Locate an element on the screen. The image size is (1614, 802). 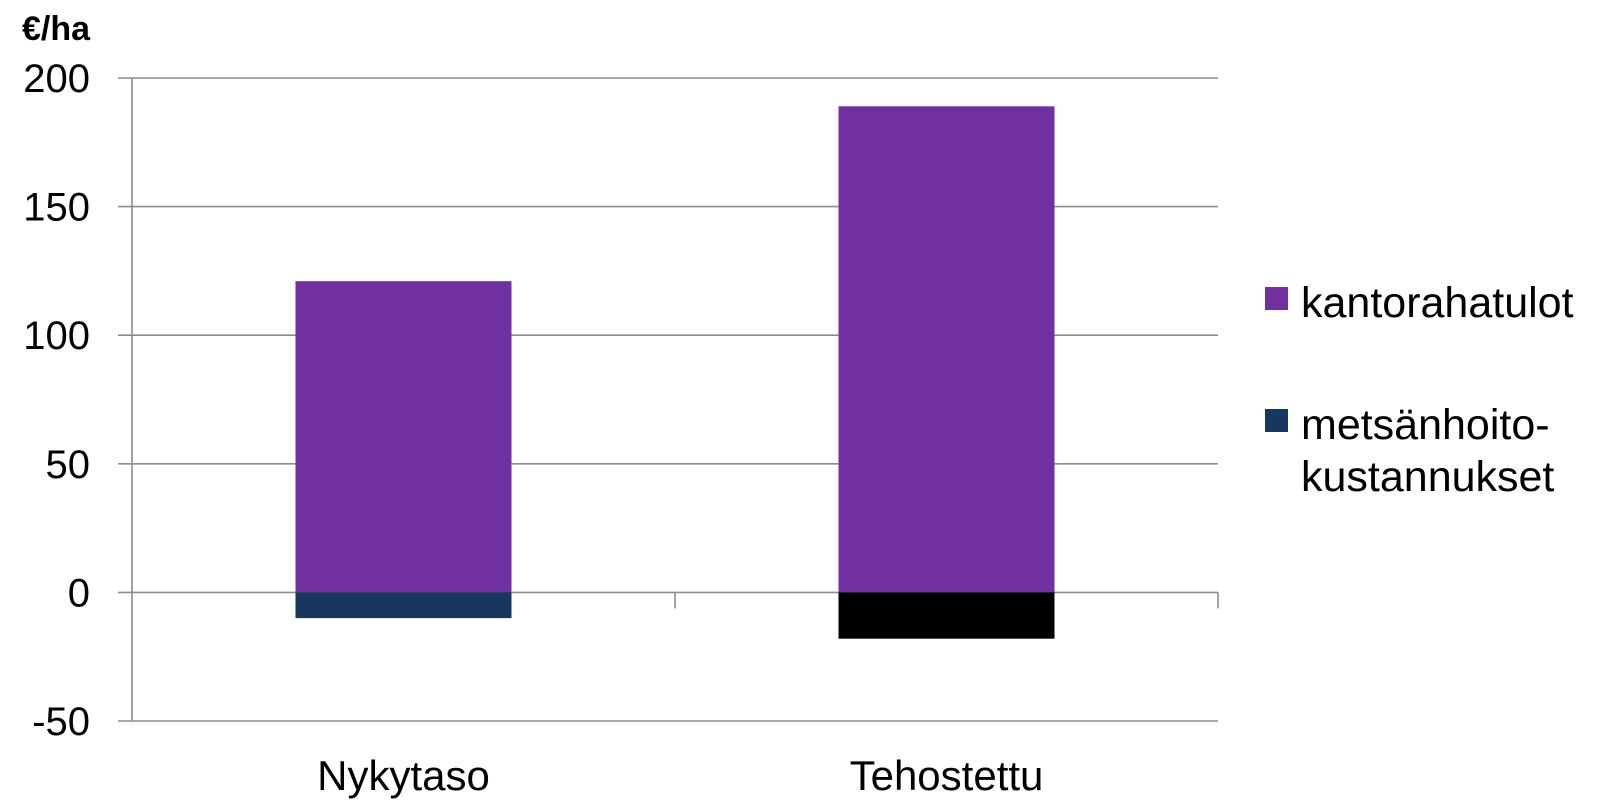
y-axis-ticks: -50 0 50 100 150 200 is located at coordinates (56, 400).